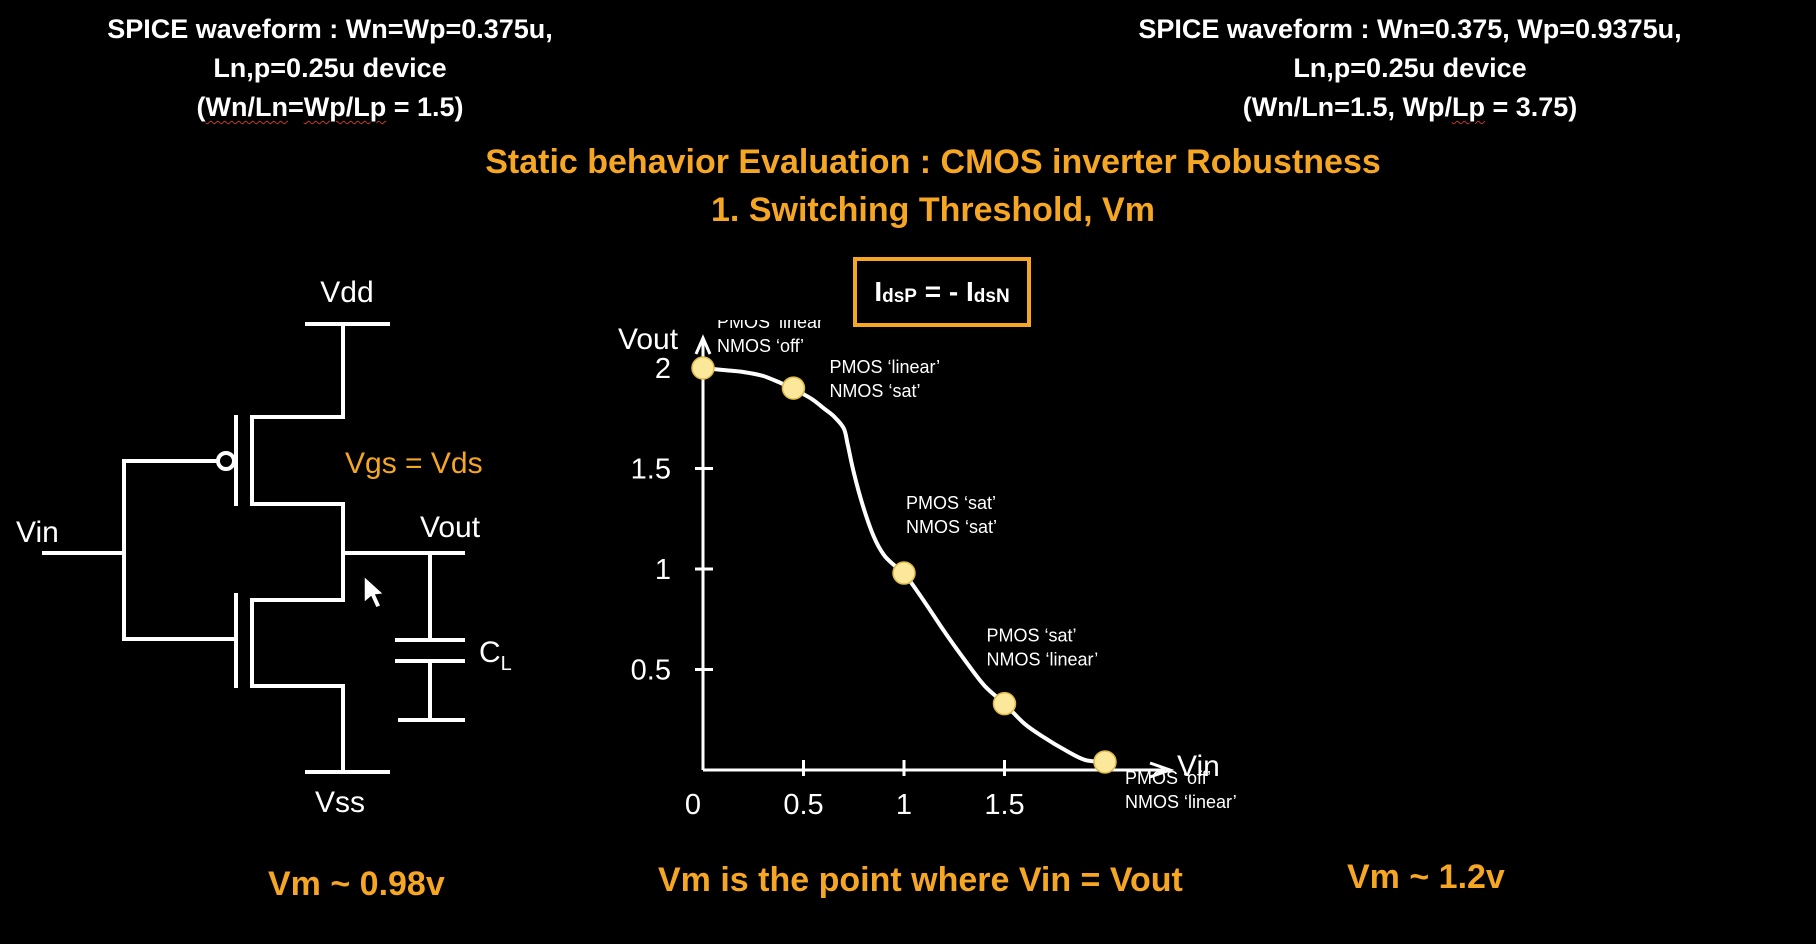 Image resolution: width=1816 pixels, height=944 pixels. What do you see at coordinates (226, 461) in the screenshot?
I see `pmos-gate-bubble` at bounding box center [226, 461].